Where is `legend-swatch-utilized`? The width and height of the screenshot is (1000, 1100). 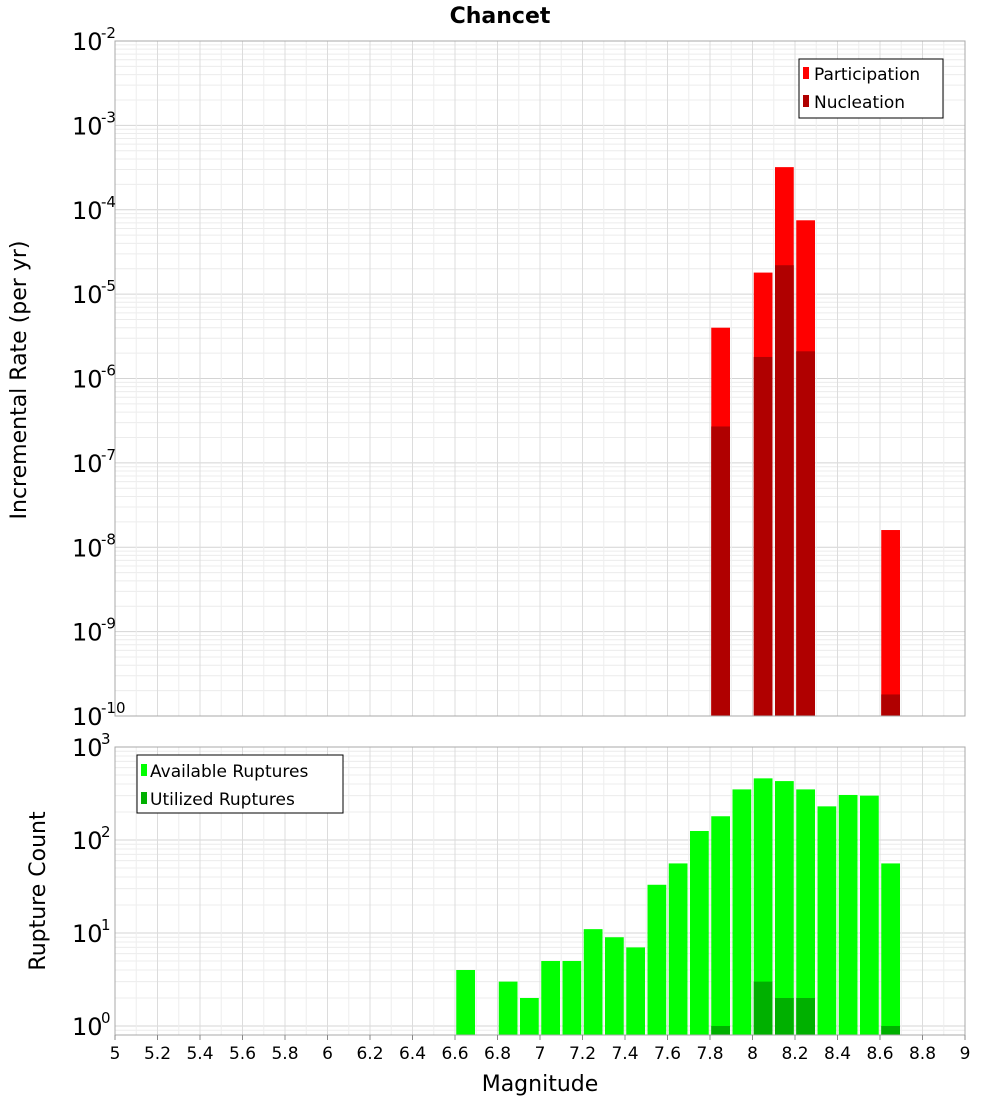
legend-swatch-utilized is located at coordinates (144, 798).